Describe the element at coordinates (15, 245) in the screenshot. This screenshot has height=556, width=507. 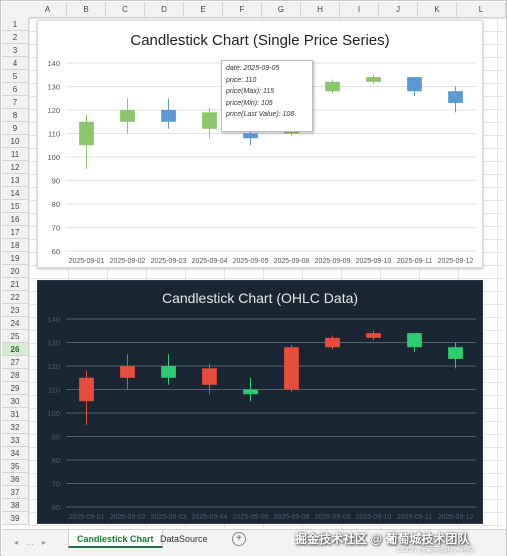
I see `row-header-18: 18` at that location.